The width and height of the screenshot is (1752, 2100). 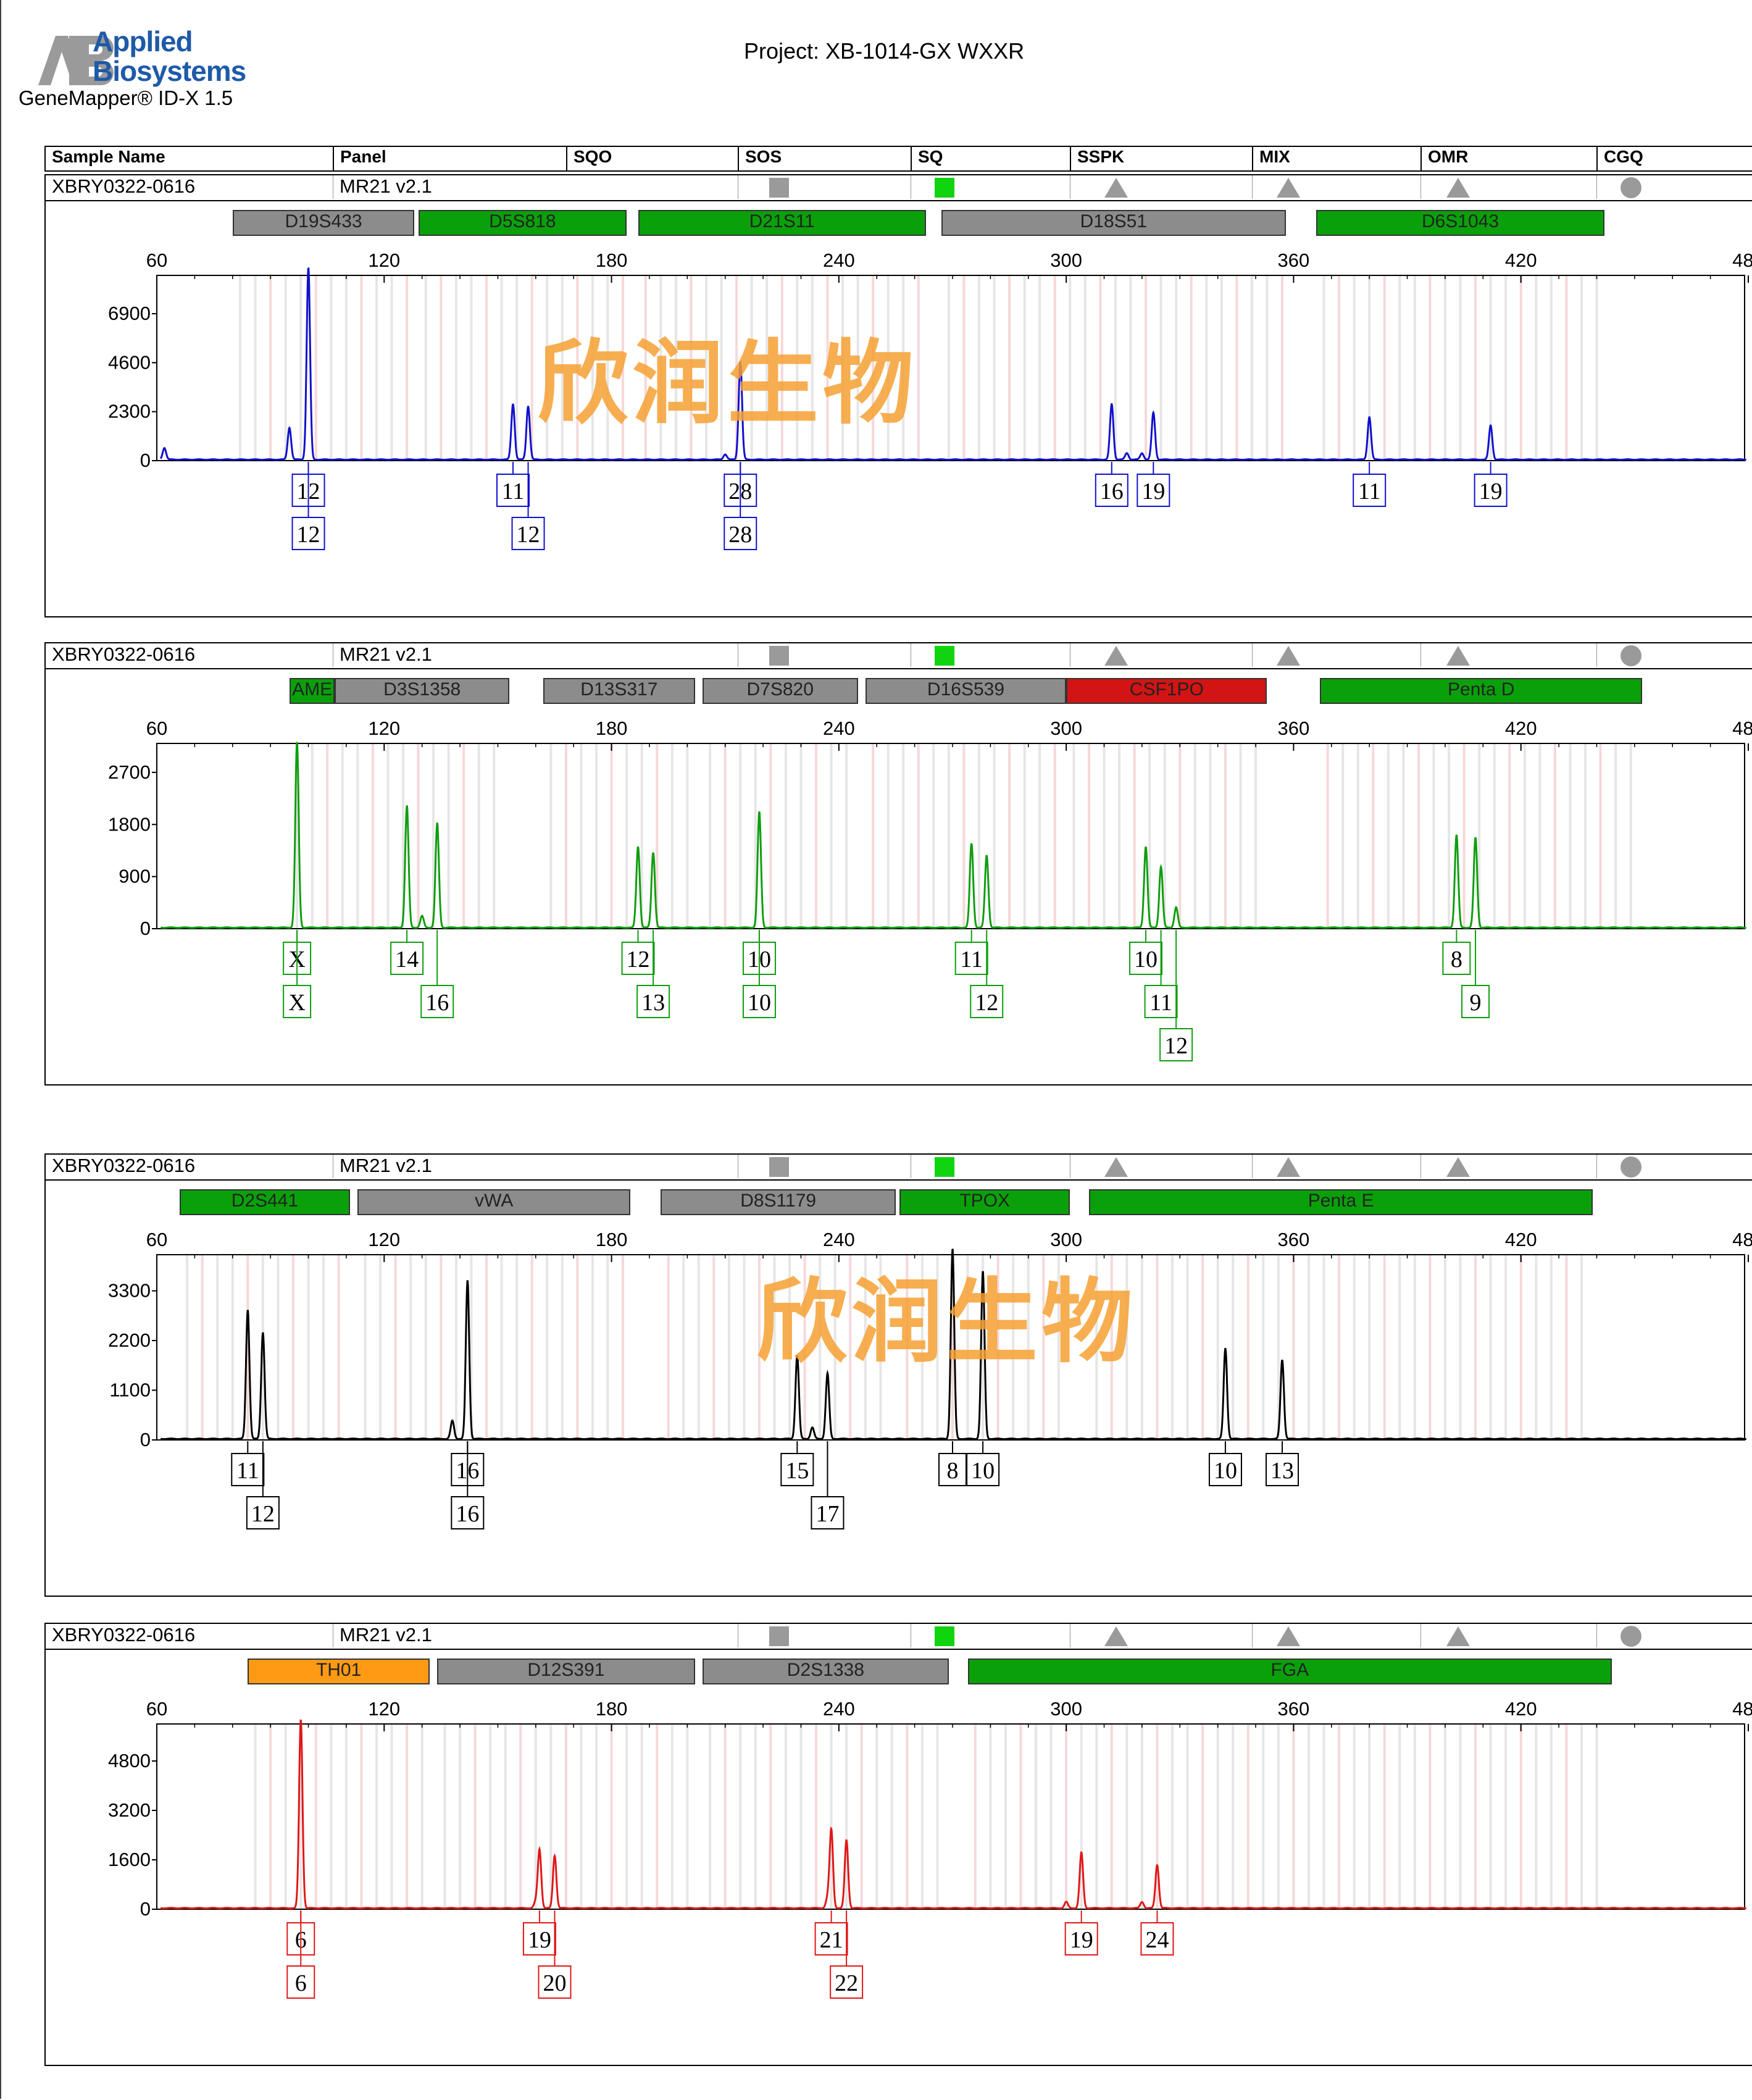 What do you see at coordinates (1166, 691) in the screenshot?
I see `marker-bin-csf1po: CSF1PO` at bounding box center [1166, 691].